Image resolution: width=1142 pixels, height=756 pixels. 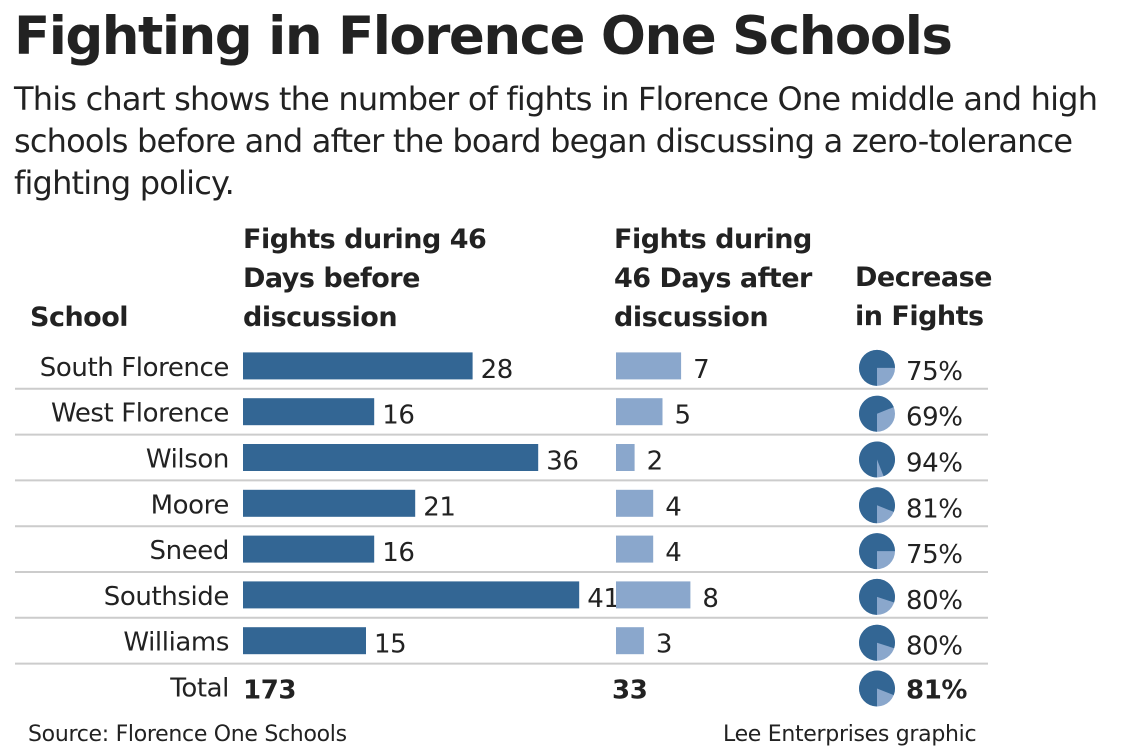 What do you see at coordinates (936, 691) in the screenshot?
I see `total-decrease-label: 81%` at bounding box center [936, 691].